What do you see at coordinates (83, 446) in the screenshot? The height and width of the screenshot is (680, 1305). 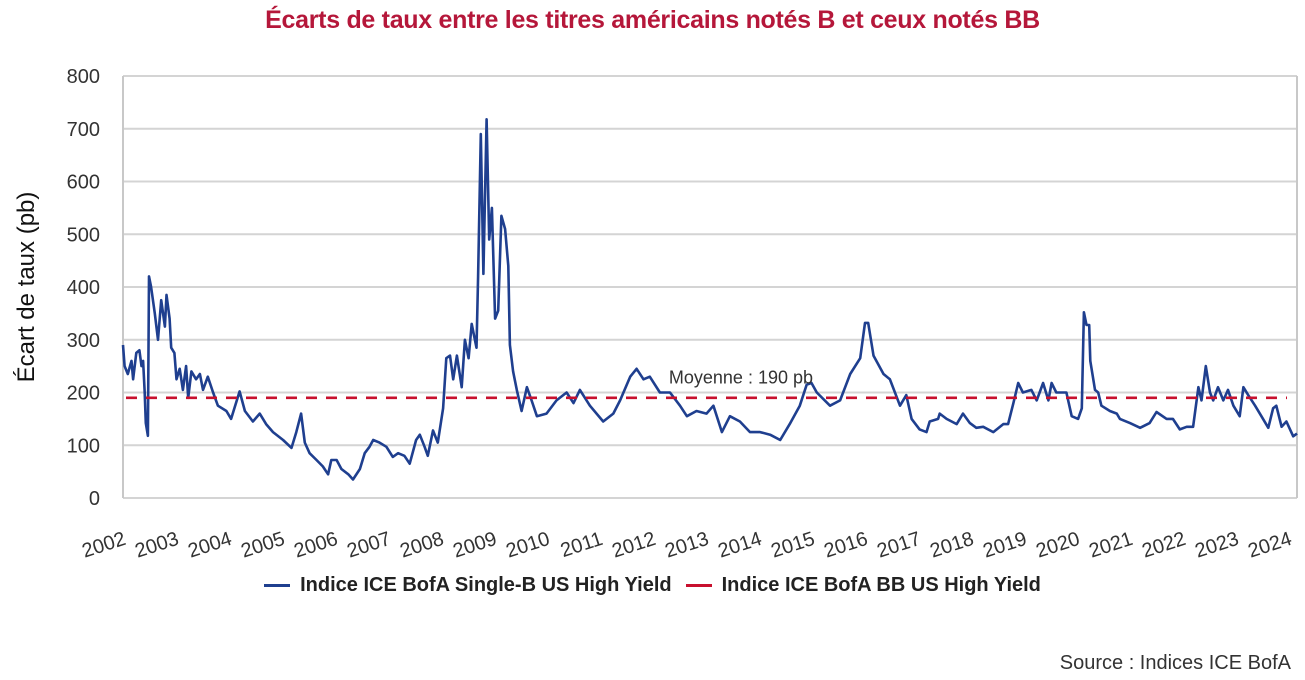 I see `y-tick-label: 100` at bounding box center [83, 446].